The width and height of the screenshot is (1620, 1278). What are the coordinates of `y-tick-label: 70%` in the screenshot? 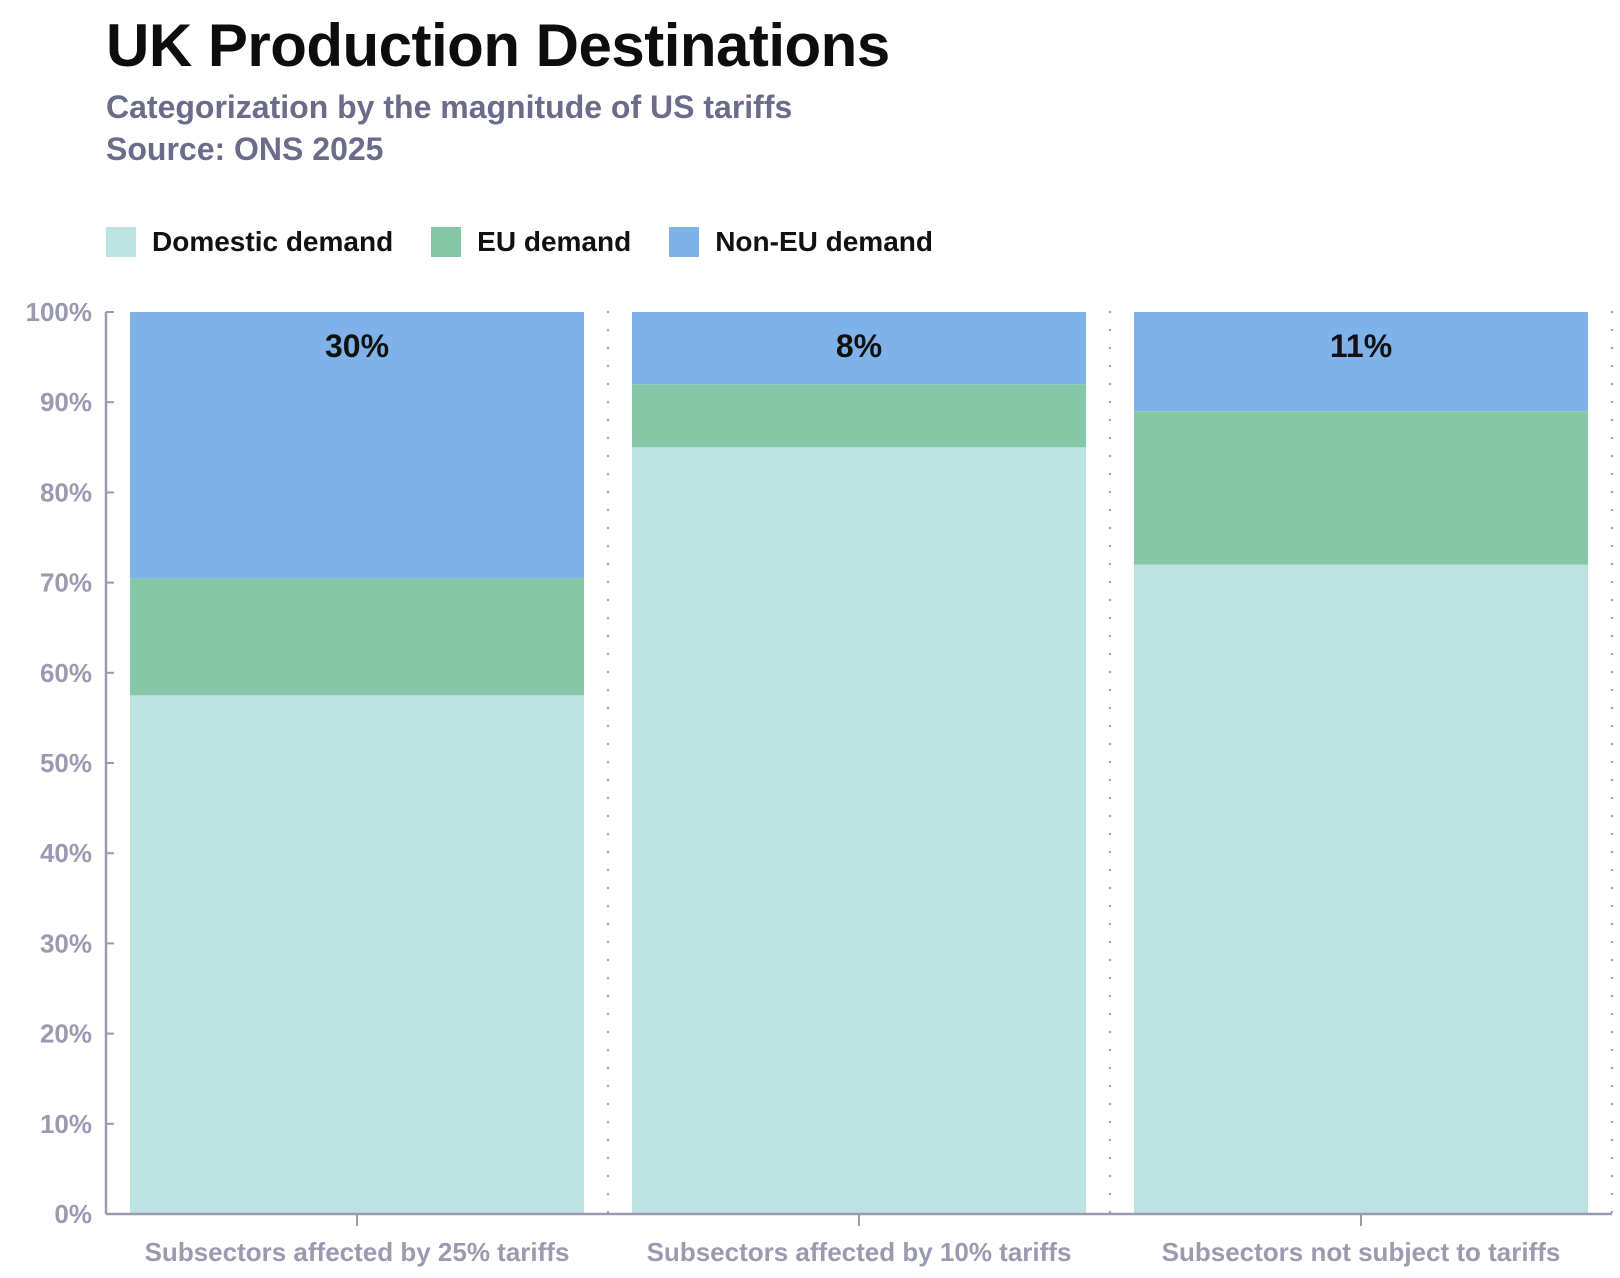 It's located at (66, 583).